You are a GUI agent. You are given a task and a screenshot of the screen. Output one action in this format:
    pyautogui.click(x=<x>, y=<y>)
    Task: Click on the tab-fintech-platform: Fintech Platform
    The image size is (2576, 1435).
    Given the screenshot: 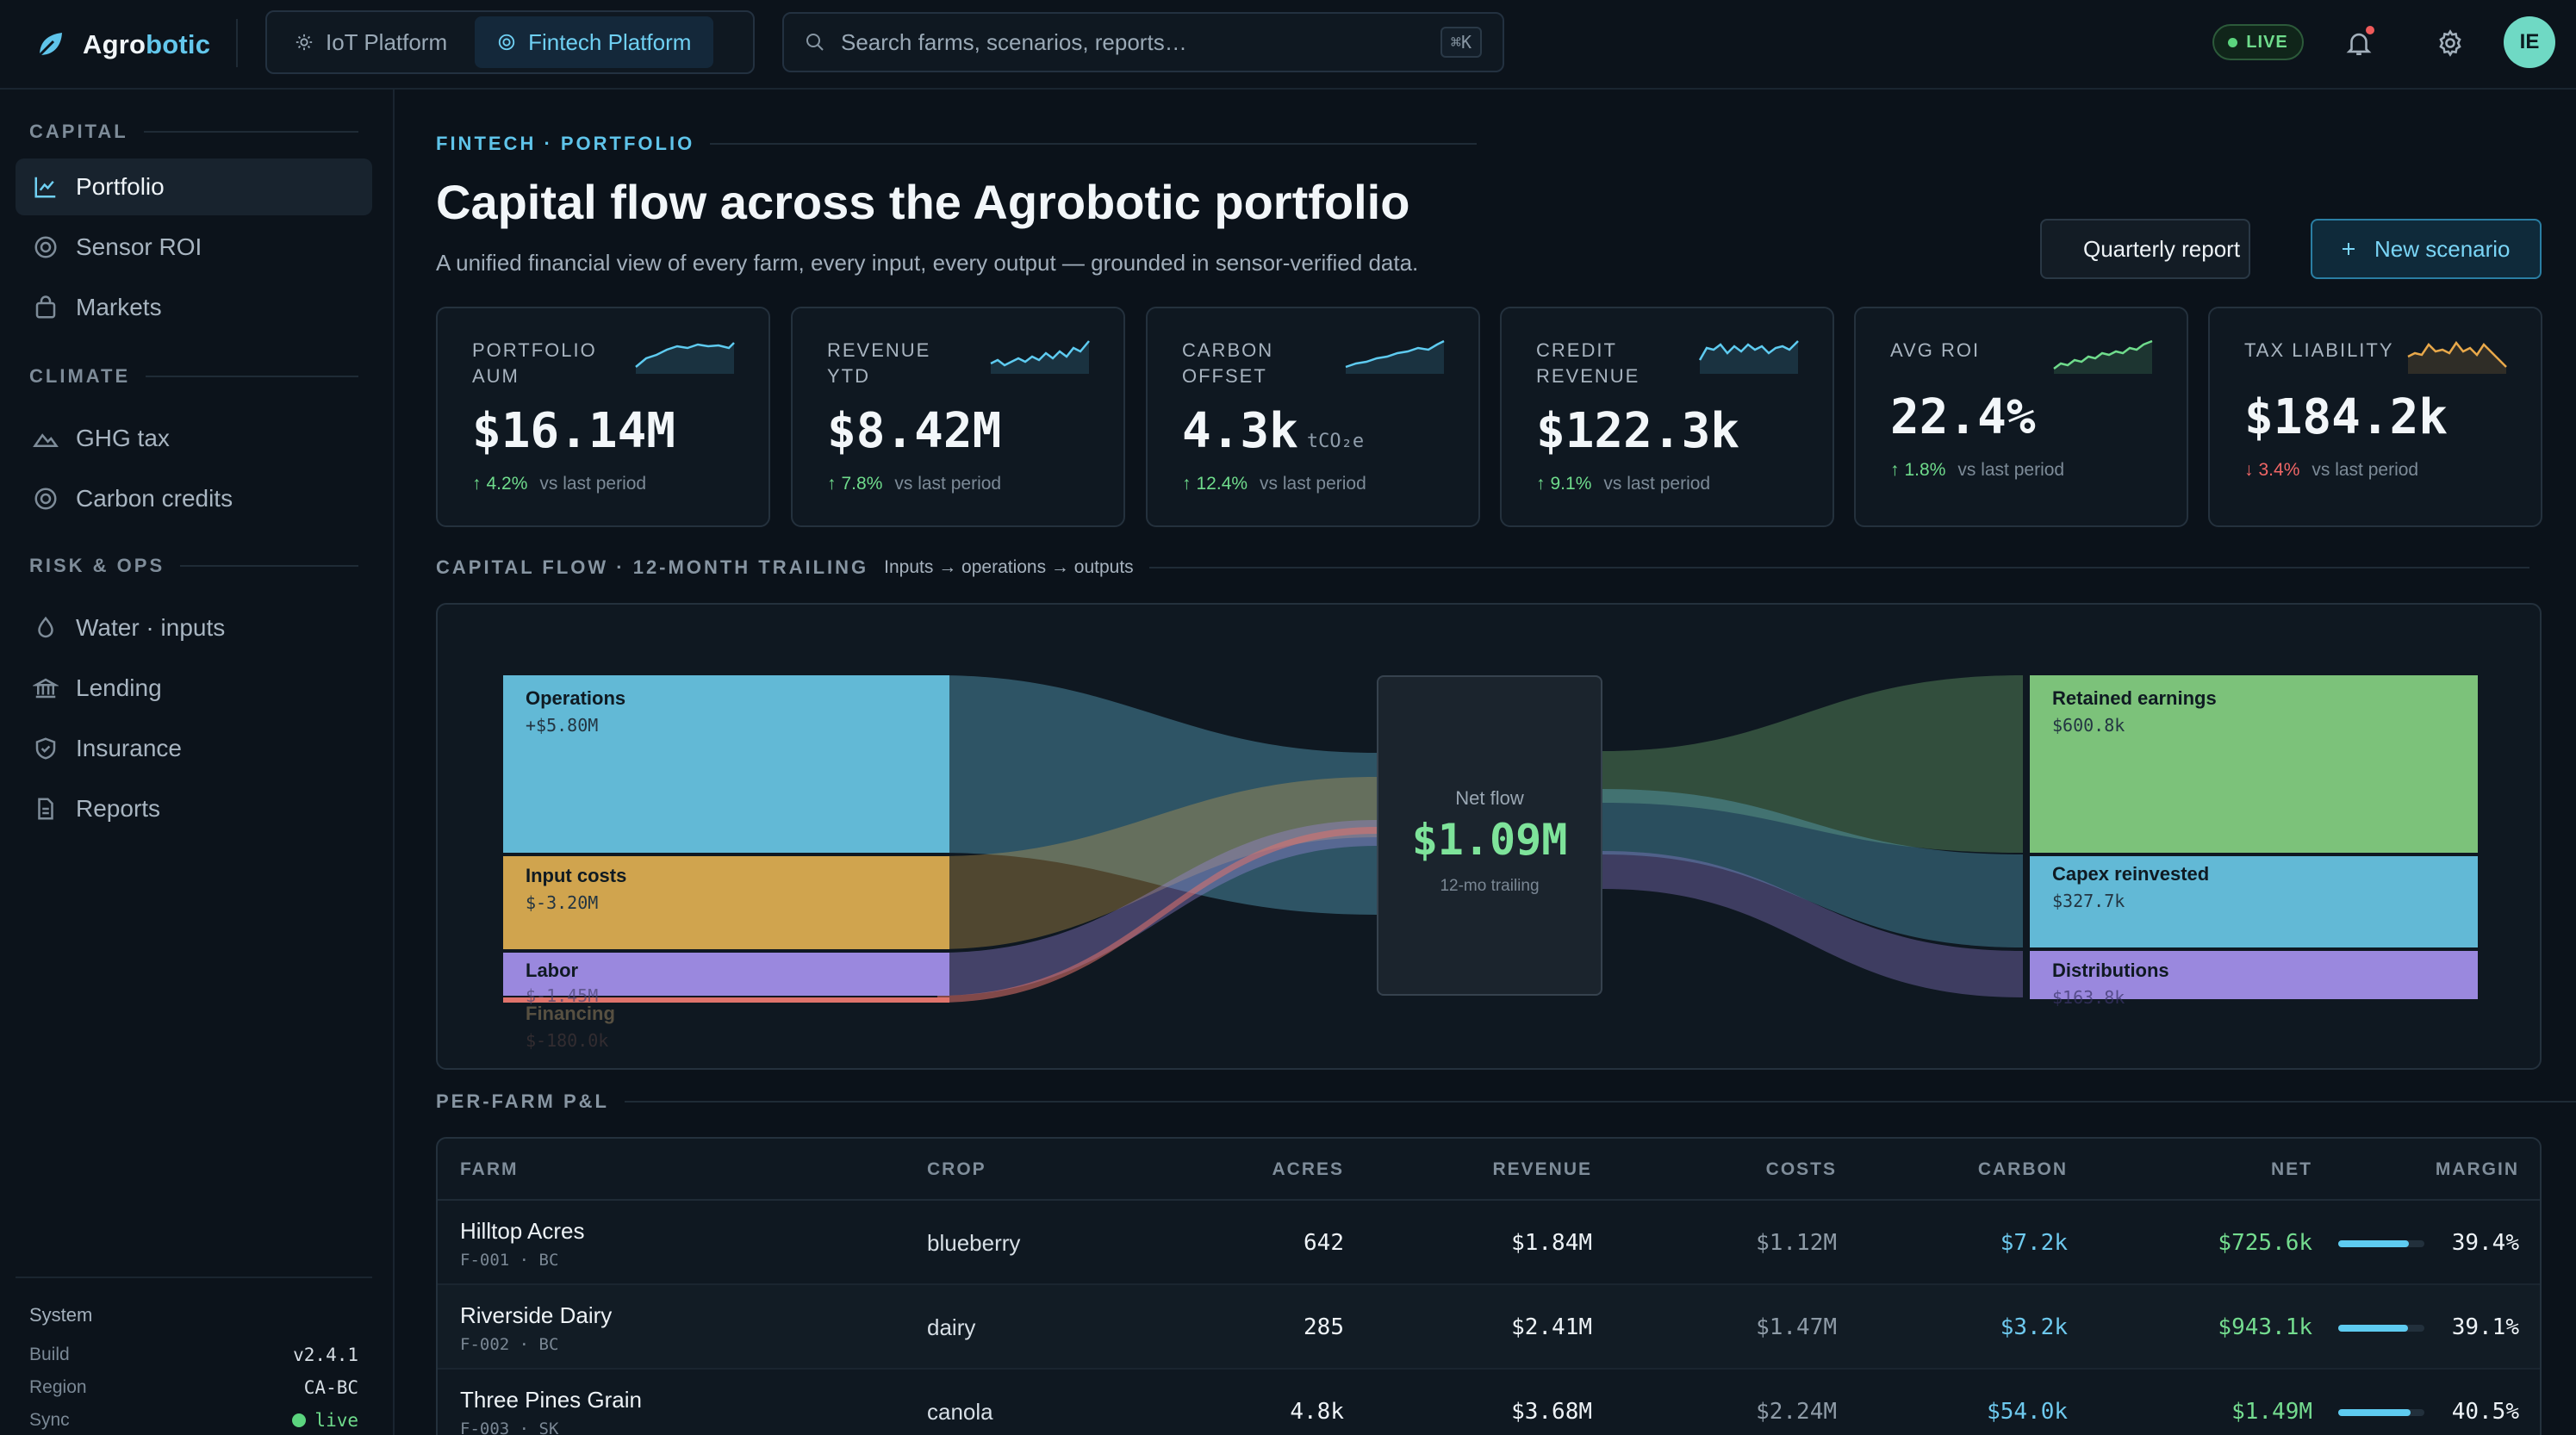 What is the action you would take?
    pyautogui.click(x=595, y=42)
    